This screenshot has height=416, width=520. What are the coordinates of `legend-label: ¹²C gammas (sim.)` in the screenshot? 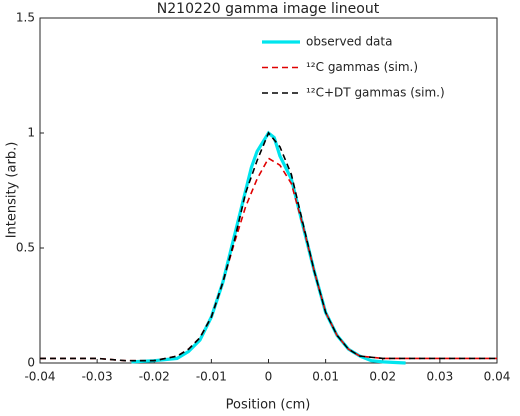 It's located at (362, 67).